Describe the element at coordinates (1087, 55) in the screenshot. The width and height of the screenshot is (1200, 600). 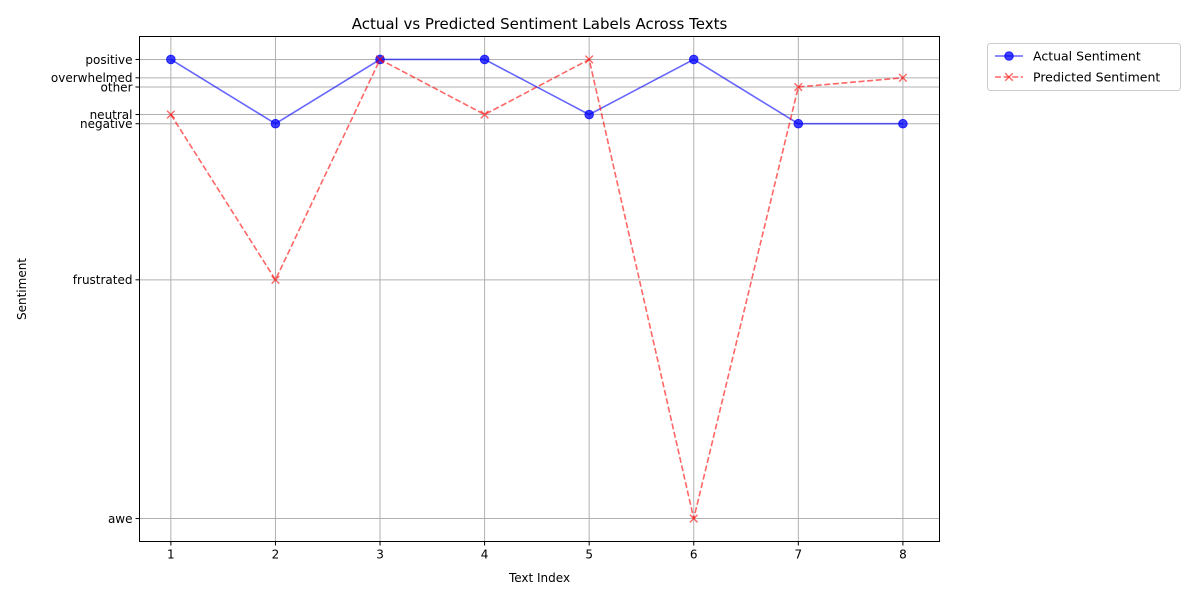
I see `legend-label: Actual Sentiment` at that location.